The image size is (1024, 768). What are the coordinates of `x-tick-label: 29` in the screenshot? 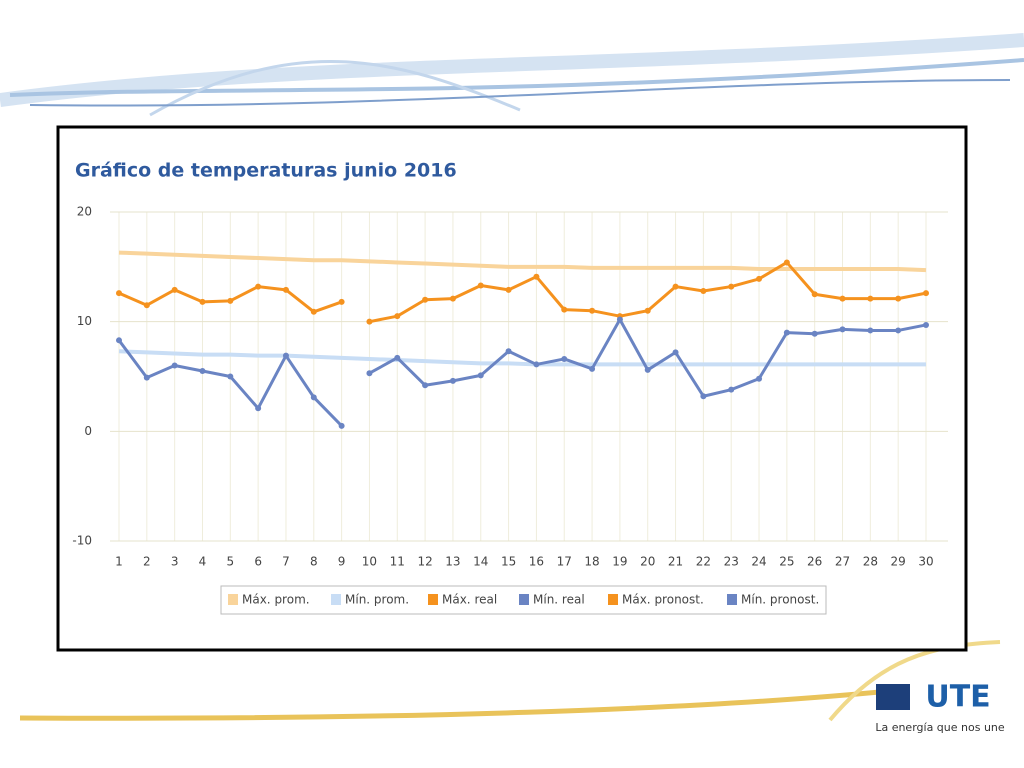 It's located at (898, 562).